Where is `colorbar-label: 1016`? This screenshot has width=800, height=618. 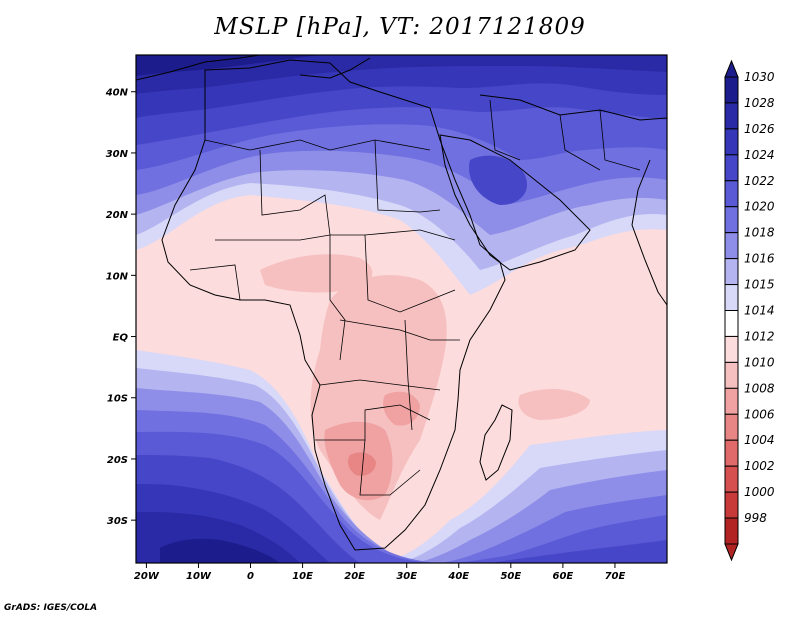
colorbar-label: 1016 is located at coordinates (759, 259).